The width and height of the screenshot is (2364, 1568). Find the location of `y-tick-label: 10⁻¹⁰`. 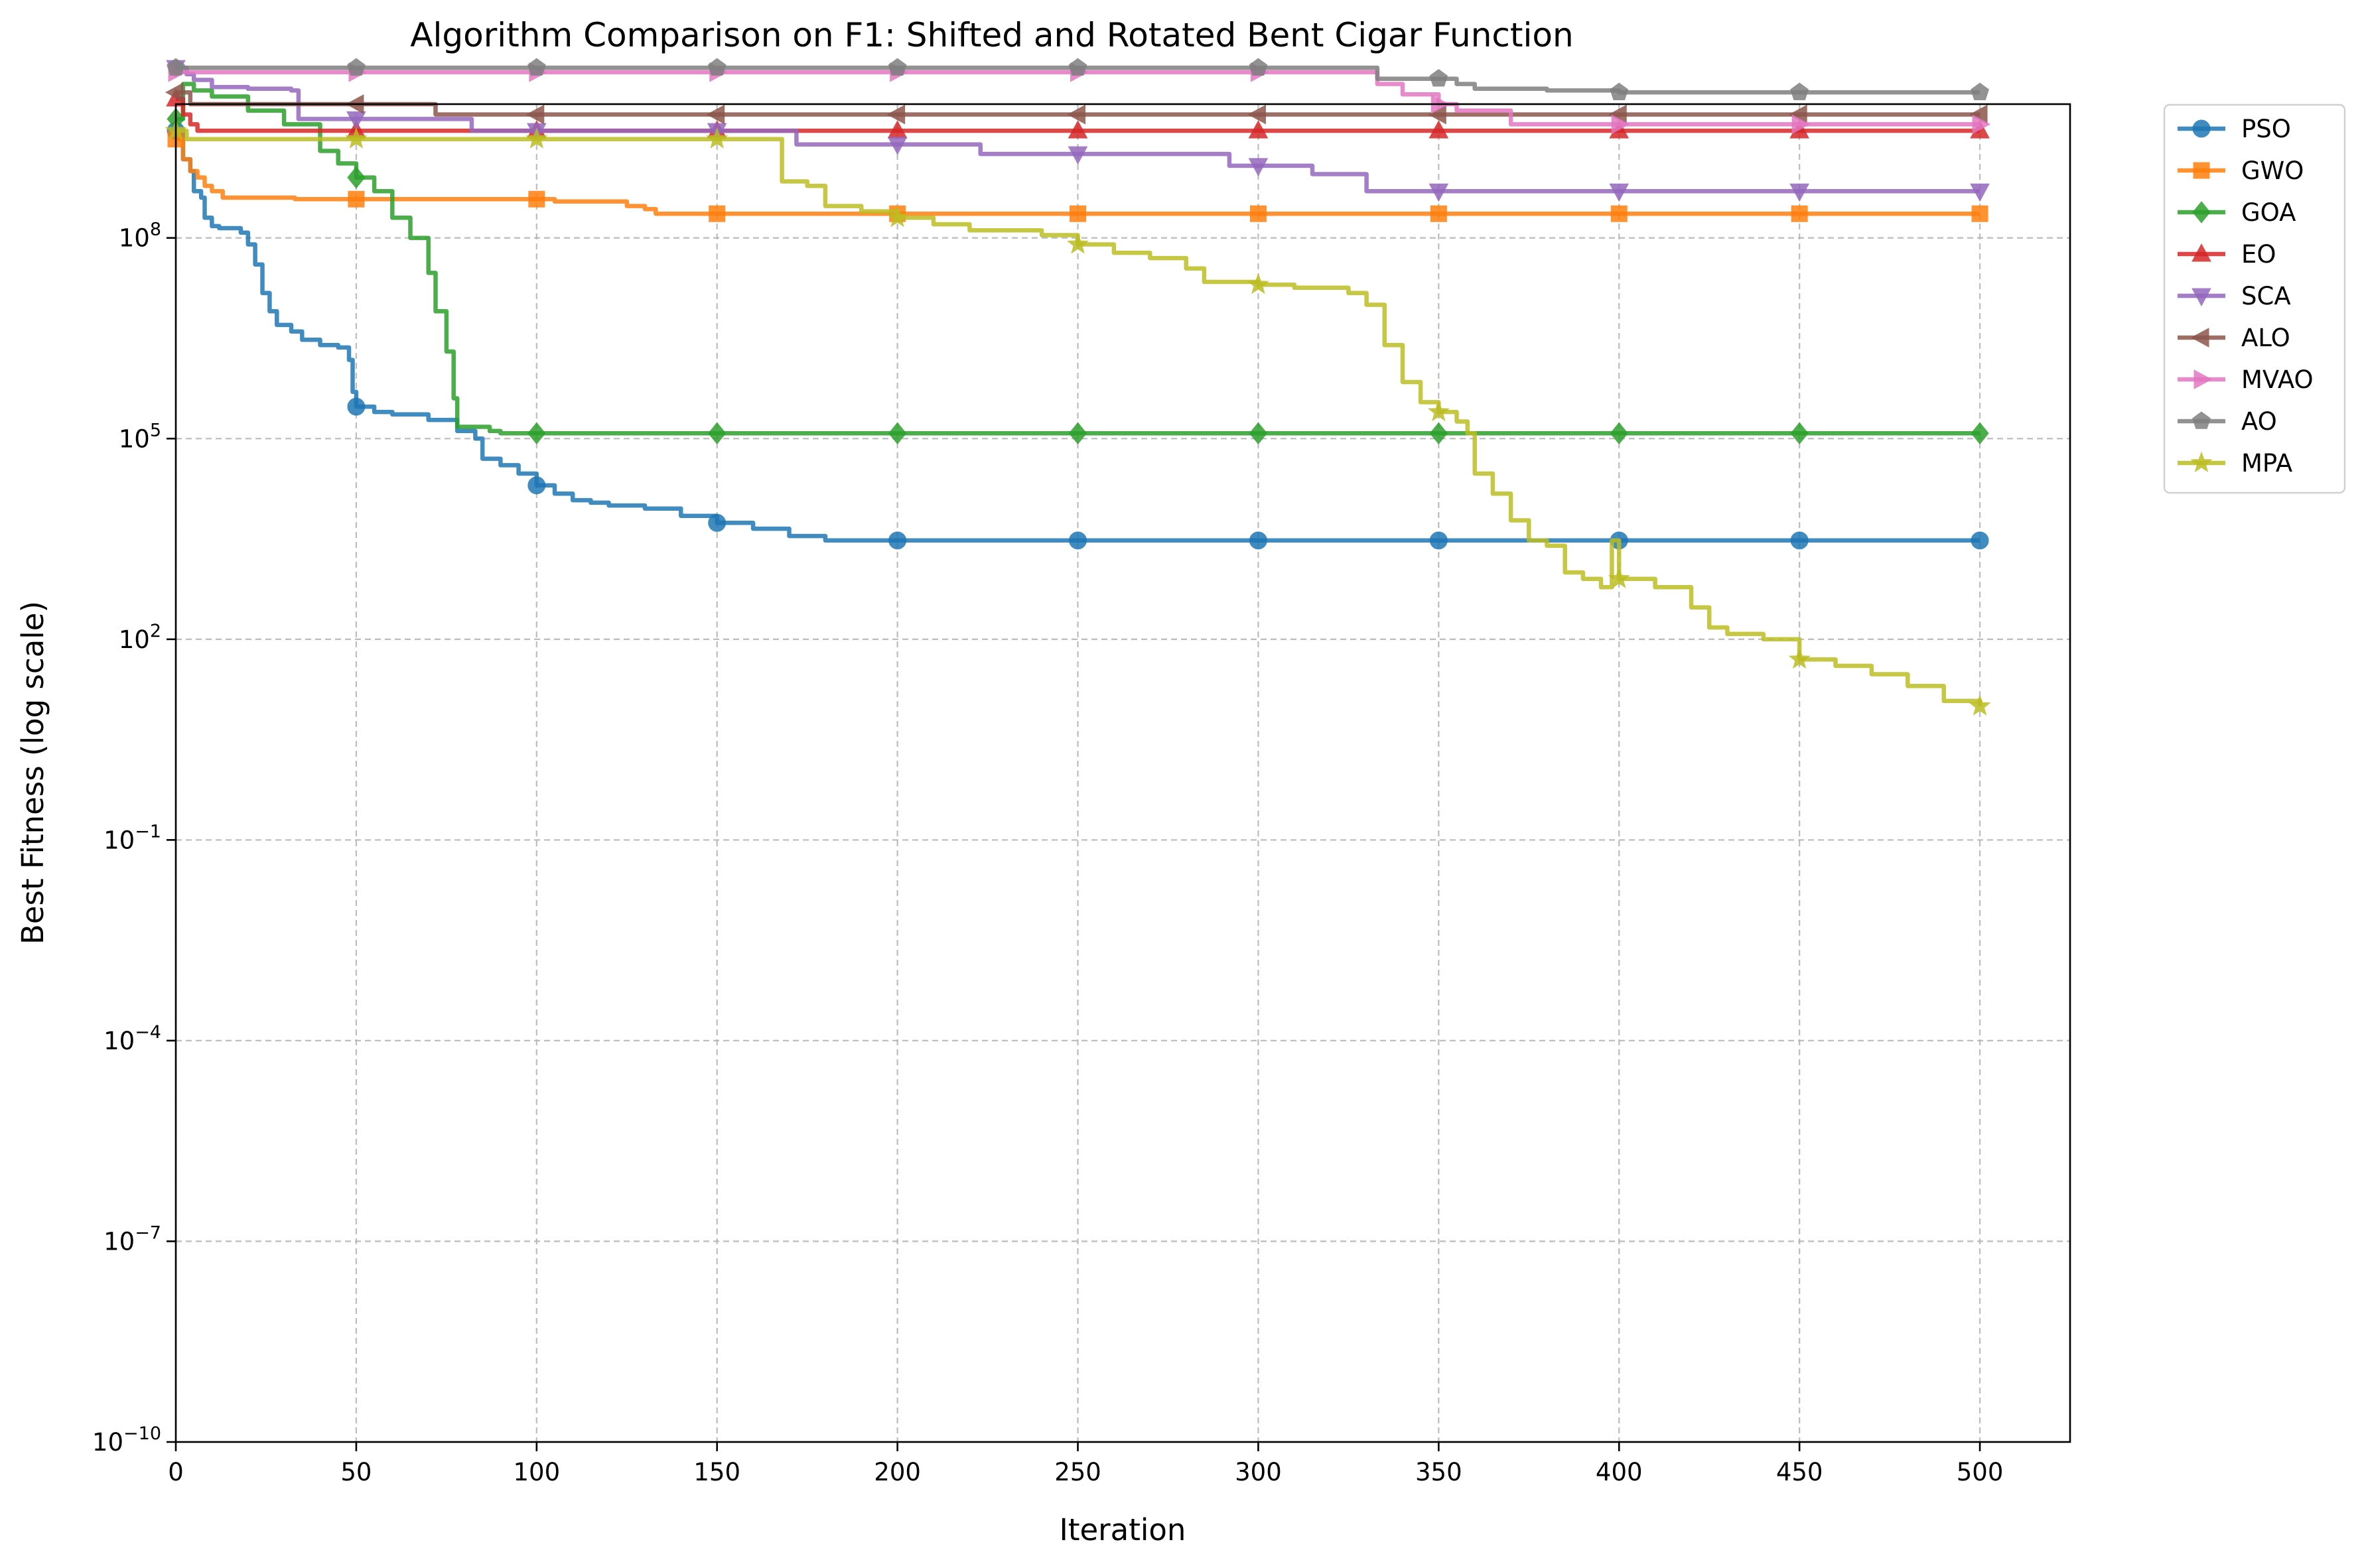

y-tick-label: 10⁻¹⁰ is located at coordinates (127, 1440).